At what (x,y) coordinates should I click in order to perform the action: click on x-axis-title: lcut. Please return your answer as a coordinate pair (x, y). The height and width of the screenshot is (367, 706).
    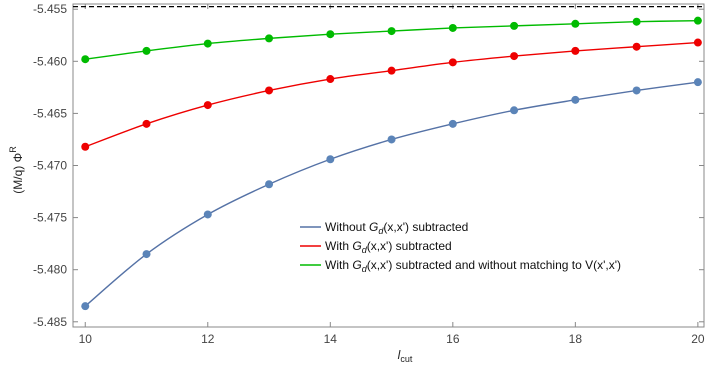
    Looking at the image, I should click on (405, 356).